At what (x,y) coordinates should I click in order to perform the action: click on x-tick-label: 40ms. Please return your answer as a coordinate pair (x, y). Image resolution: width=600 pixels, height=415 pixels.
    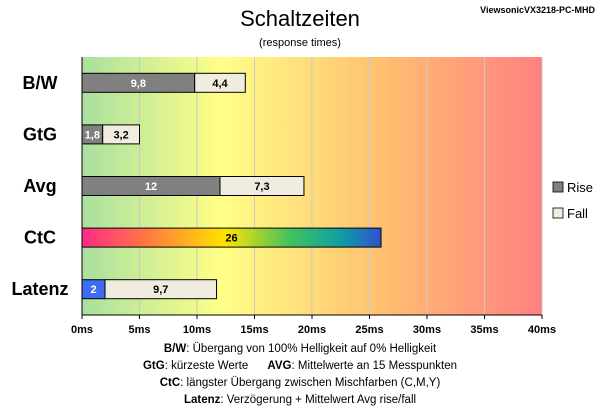
    Looking at the image, I should click on (542, 330).